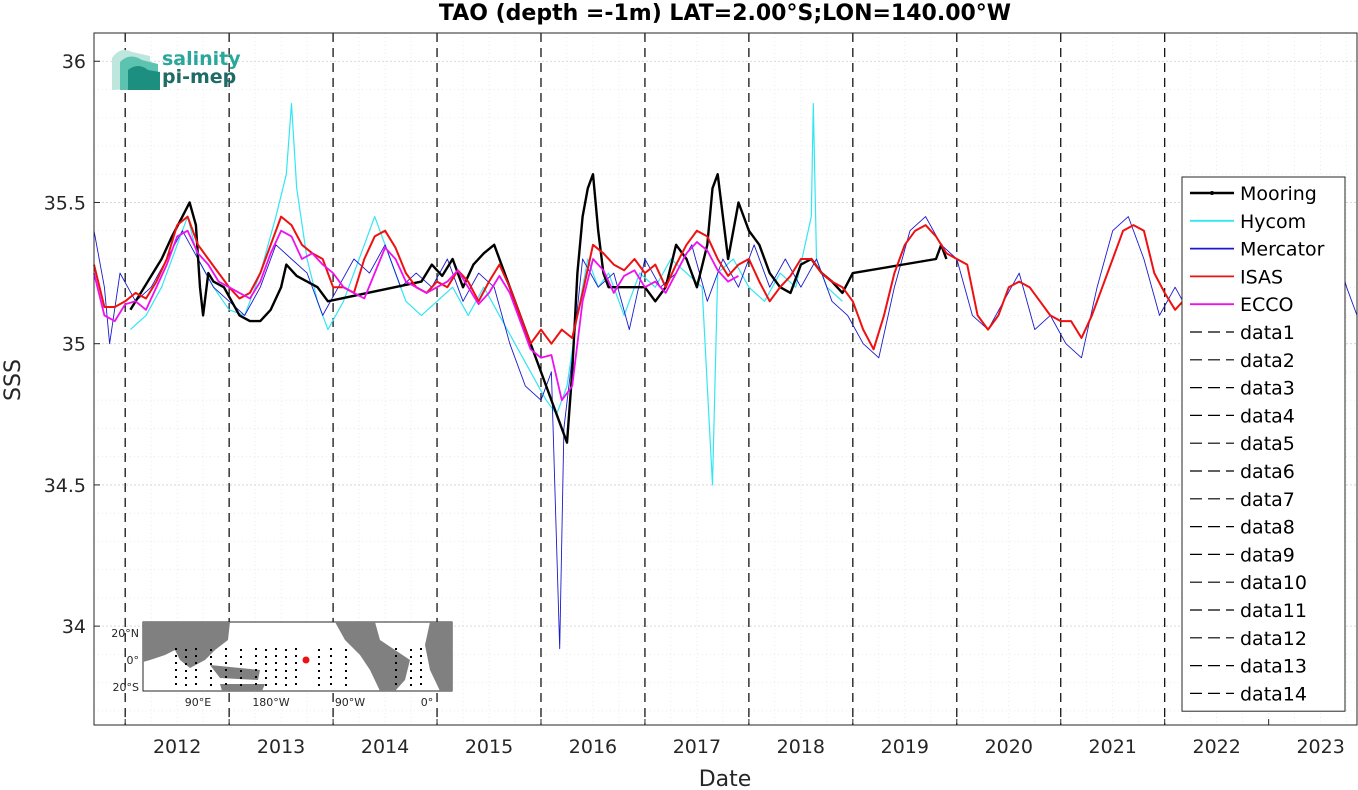  What do you see at coordinates (1113, 747) in the screenshot?
I see `x-tick-label: 2021` at bounding box center [1113, 747].